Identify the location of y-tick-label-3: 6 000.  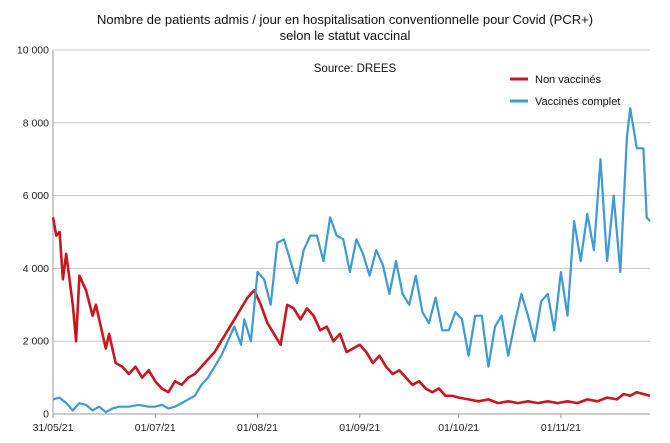
(36, 196).